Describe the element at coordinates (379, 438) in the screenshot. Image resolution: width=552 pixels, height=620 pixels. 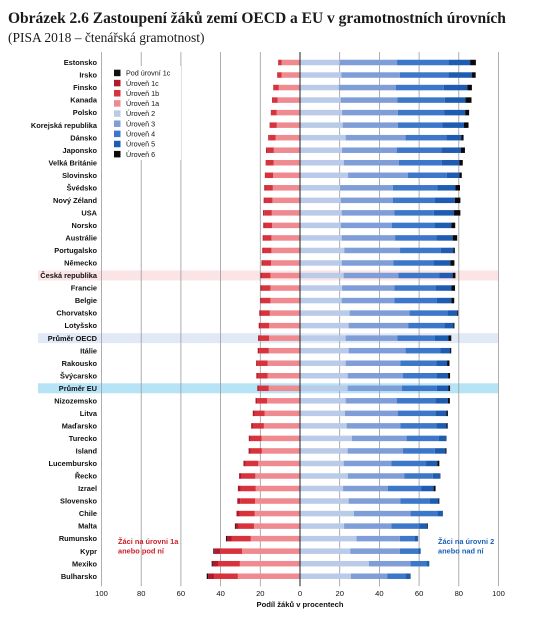
I see `bar-segment-uroven-3-turecko` at that location.